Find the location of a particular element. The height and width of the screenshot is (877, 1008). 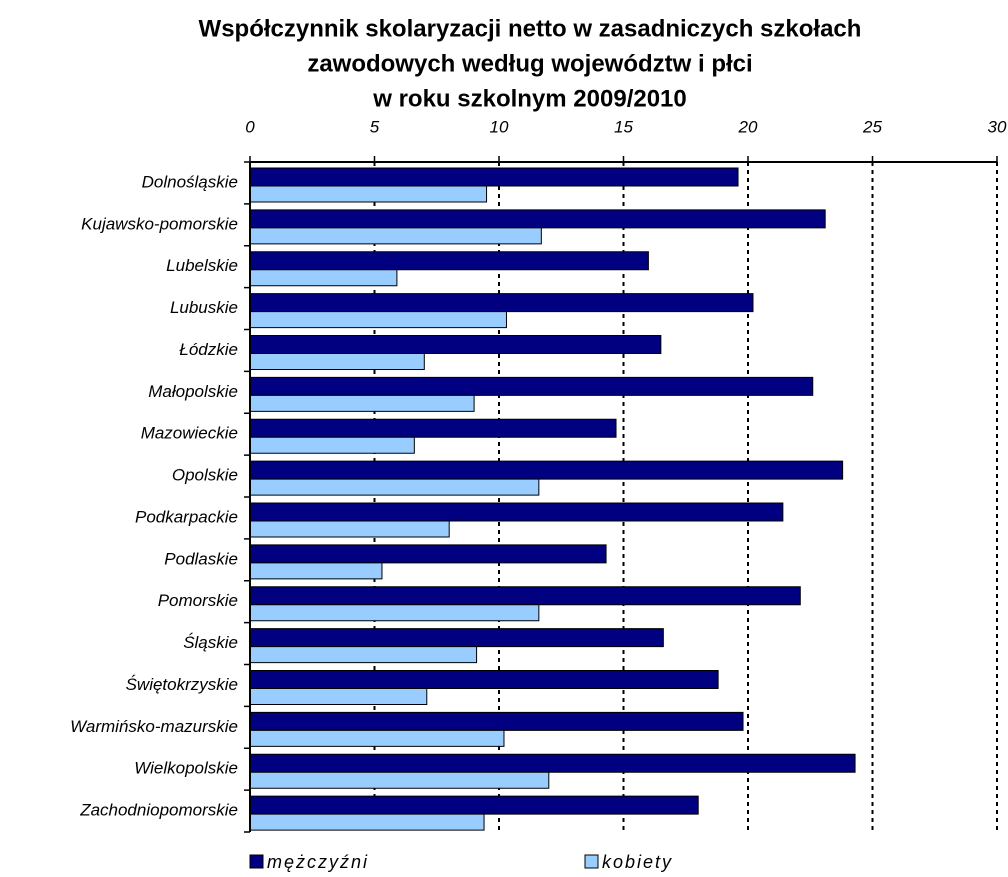

y-tick-label: Lubelskie is located at coordinates (202, 265).